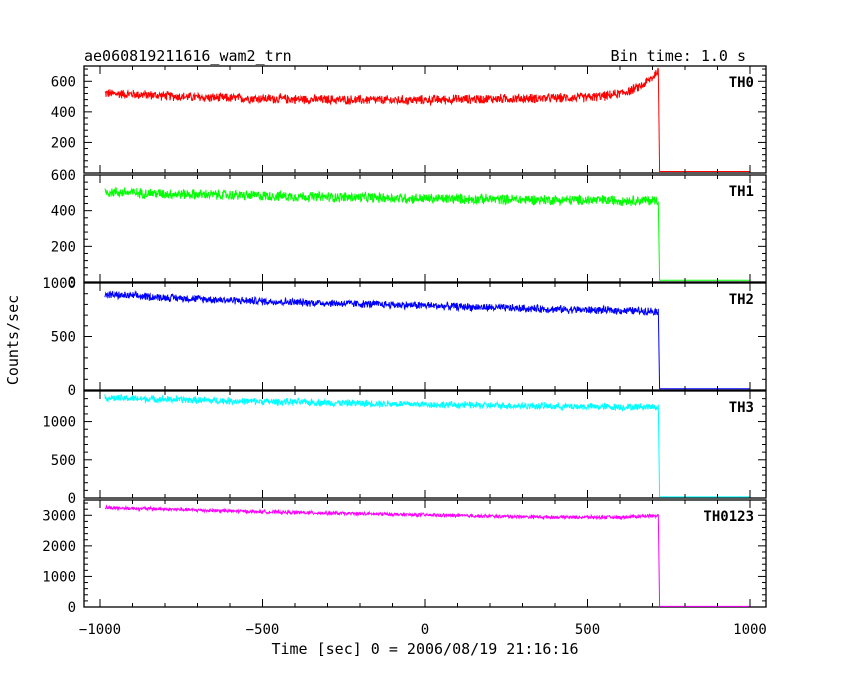 Image resolution: width=850 pixels, height=680 pixels. What do you see at coordinates (678, 56) in the screenshot?
I see `bin-time-label: Bin time: 1.0 s` at bounding box center [678, 56].